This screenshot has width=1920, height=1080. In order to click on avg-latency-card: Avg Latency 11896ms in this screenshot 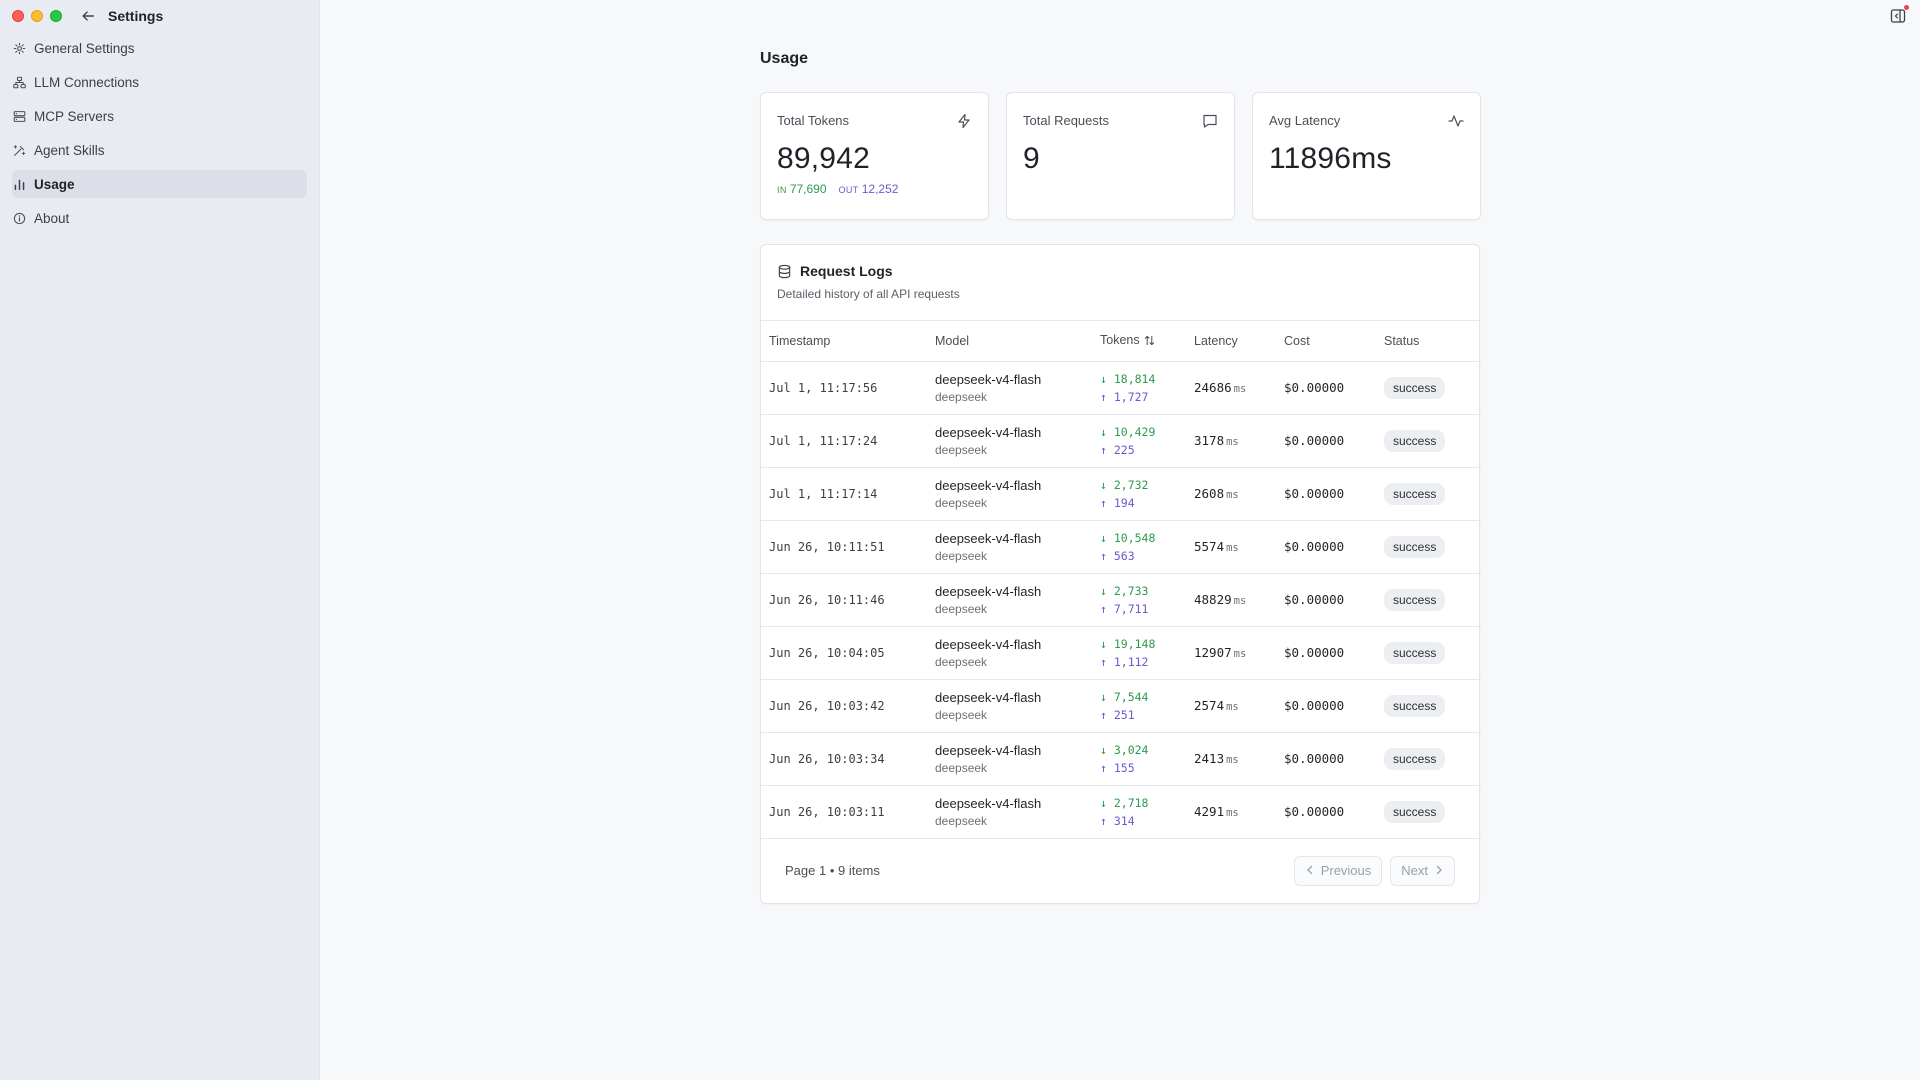, I will do `click(1366, 156)`.